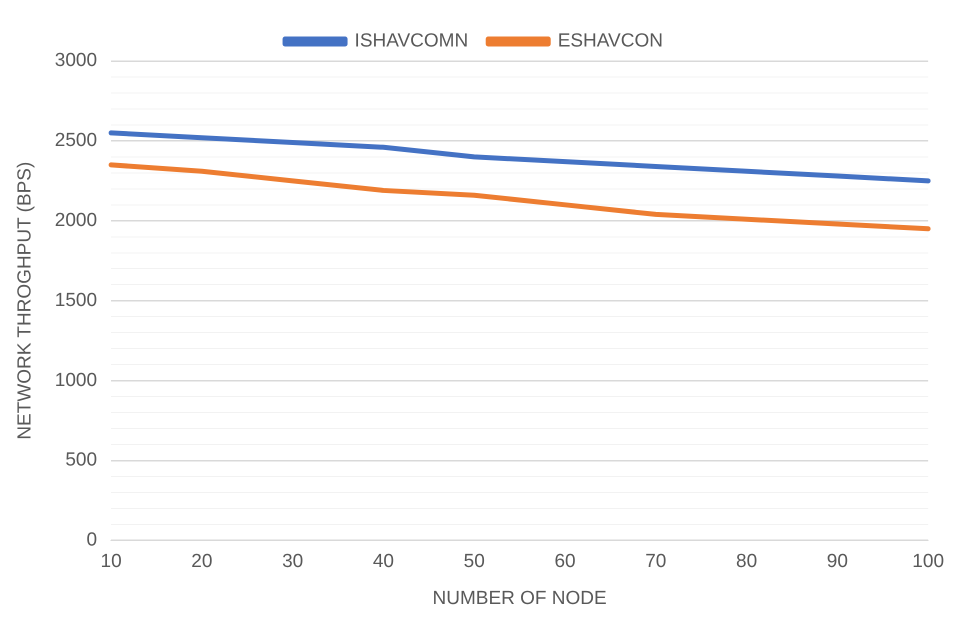  What do you see at coordinates (519, 598) in the screenshot?
I see `x-axis-title: NUMBER OF NODE` at bounding box center [519, 598].